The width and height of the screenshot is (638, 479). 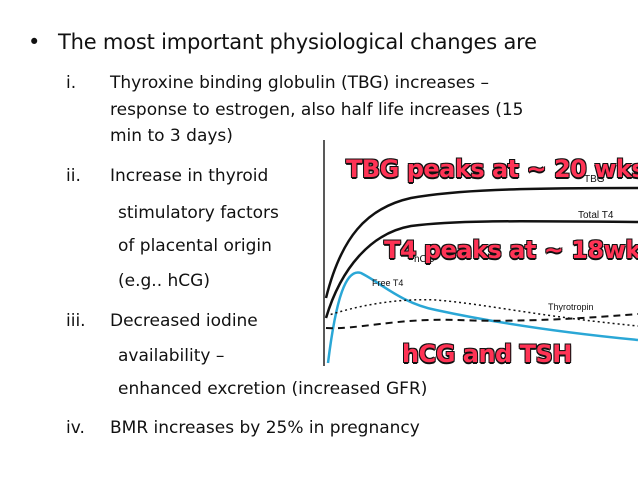 What do you see at coordinates (596, 215) in the screenshot?
I see `label-total-t4: Total T4` at bounding box center [596, 215].